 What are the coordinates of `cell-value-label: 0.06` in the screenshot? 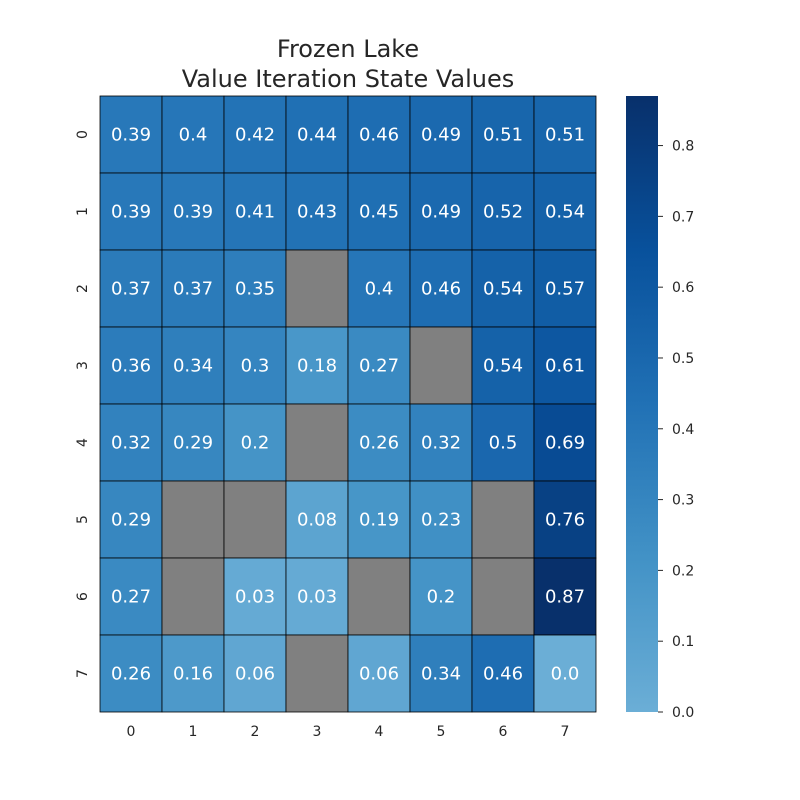 It's located at (255, 674).